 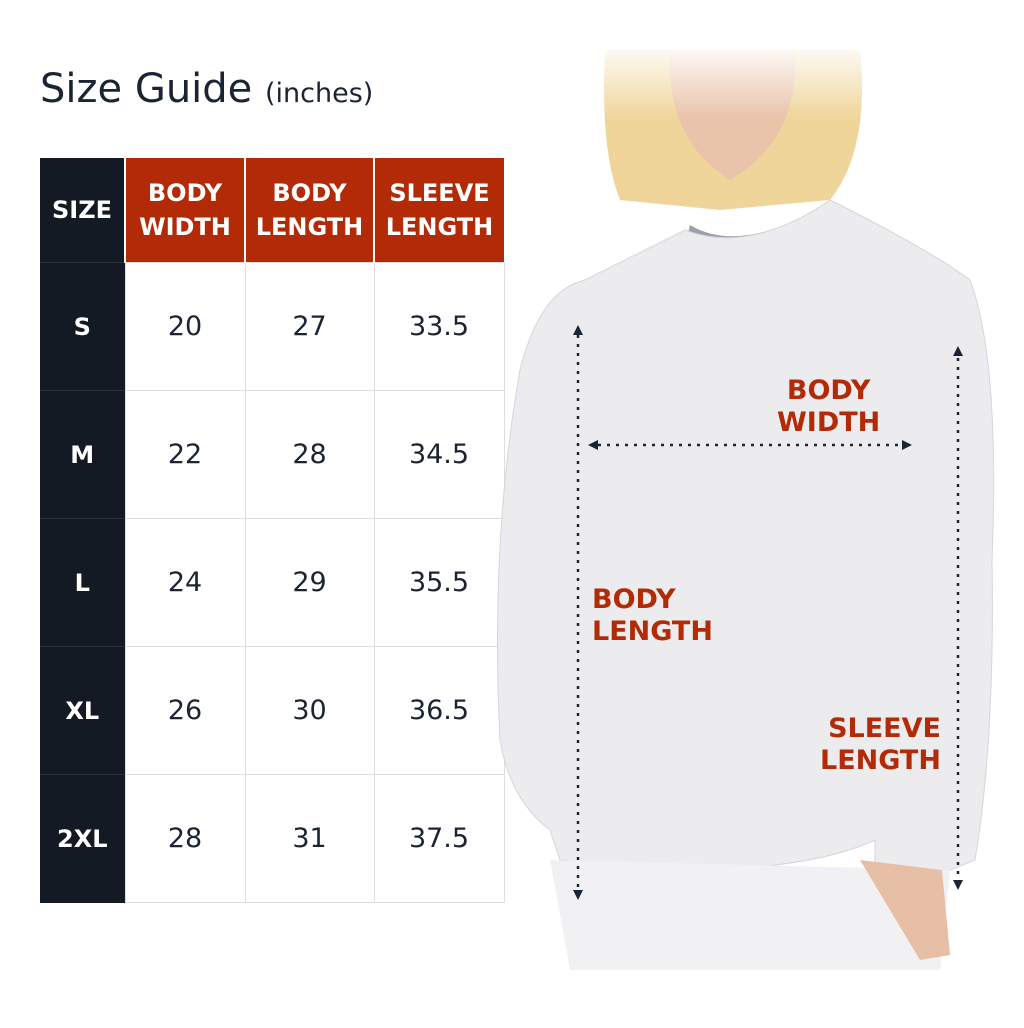 What do you see at coordinates (309, 838) in the screenshot?
I see `body-length-cell: 31` at bounding box center [309, 838].